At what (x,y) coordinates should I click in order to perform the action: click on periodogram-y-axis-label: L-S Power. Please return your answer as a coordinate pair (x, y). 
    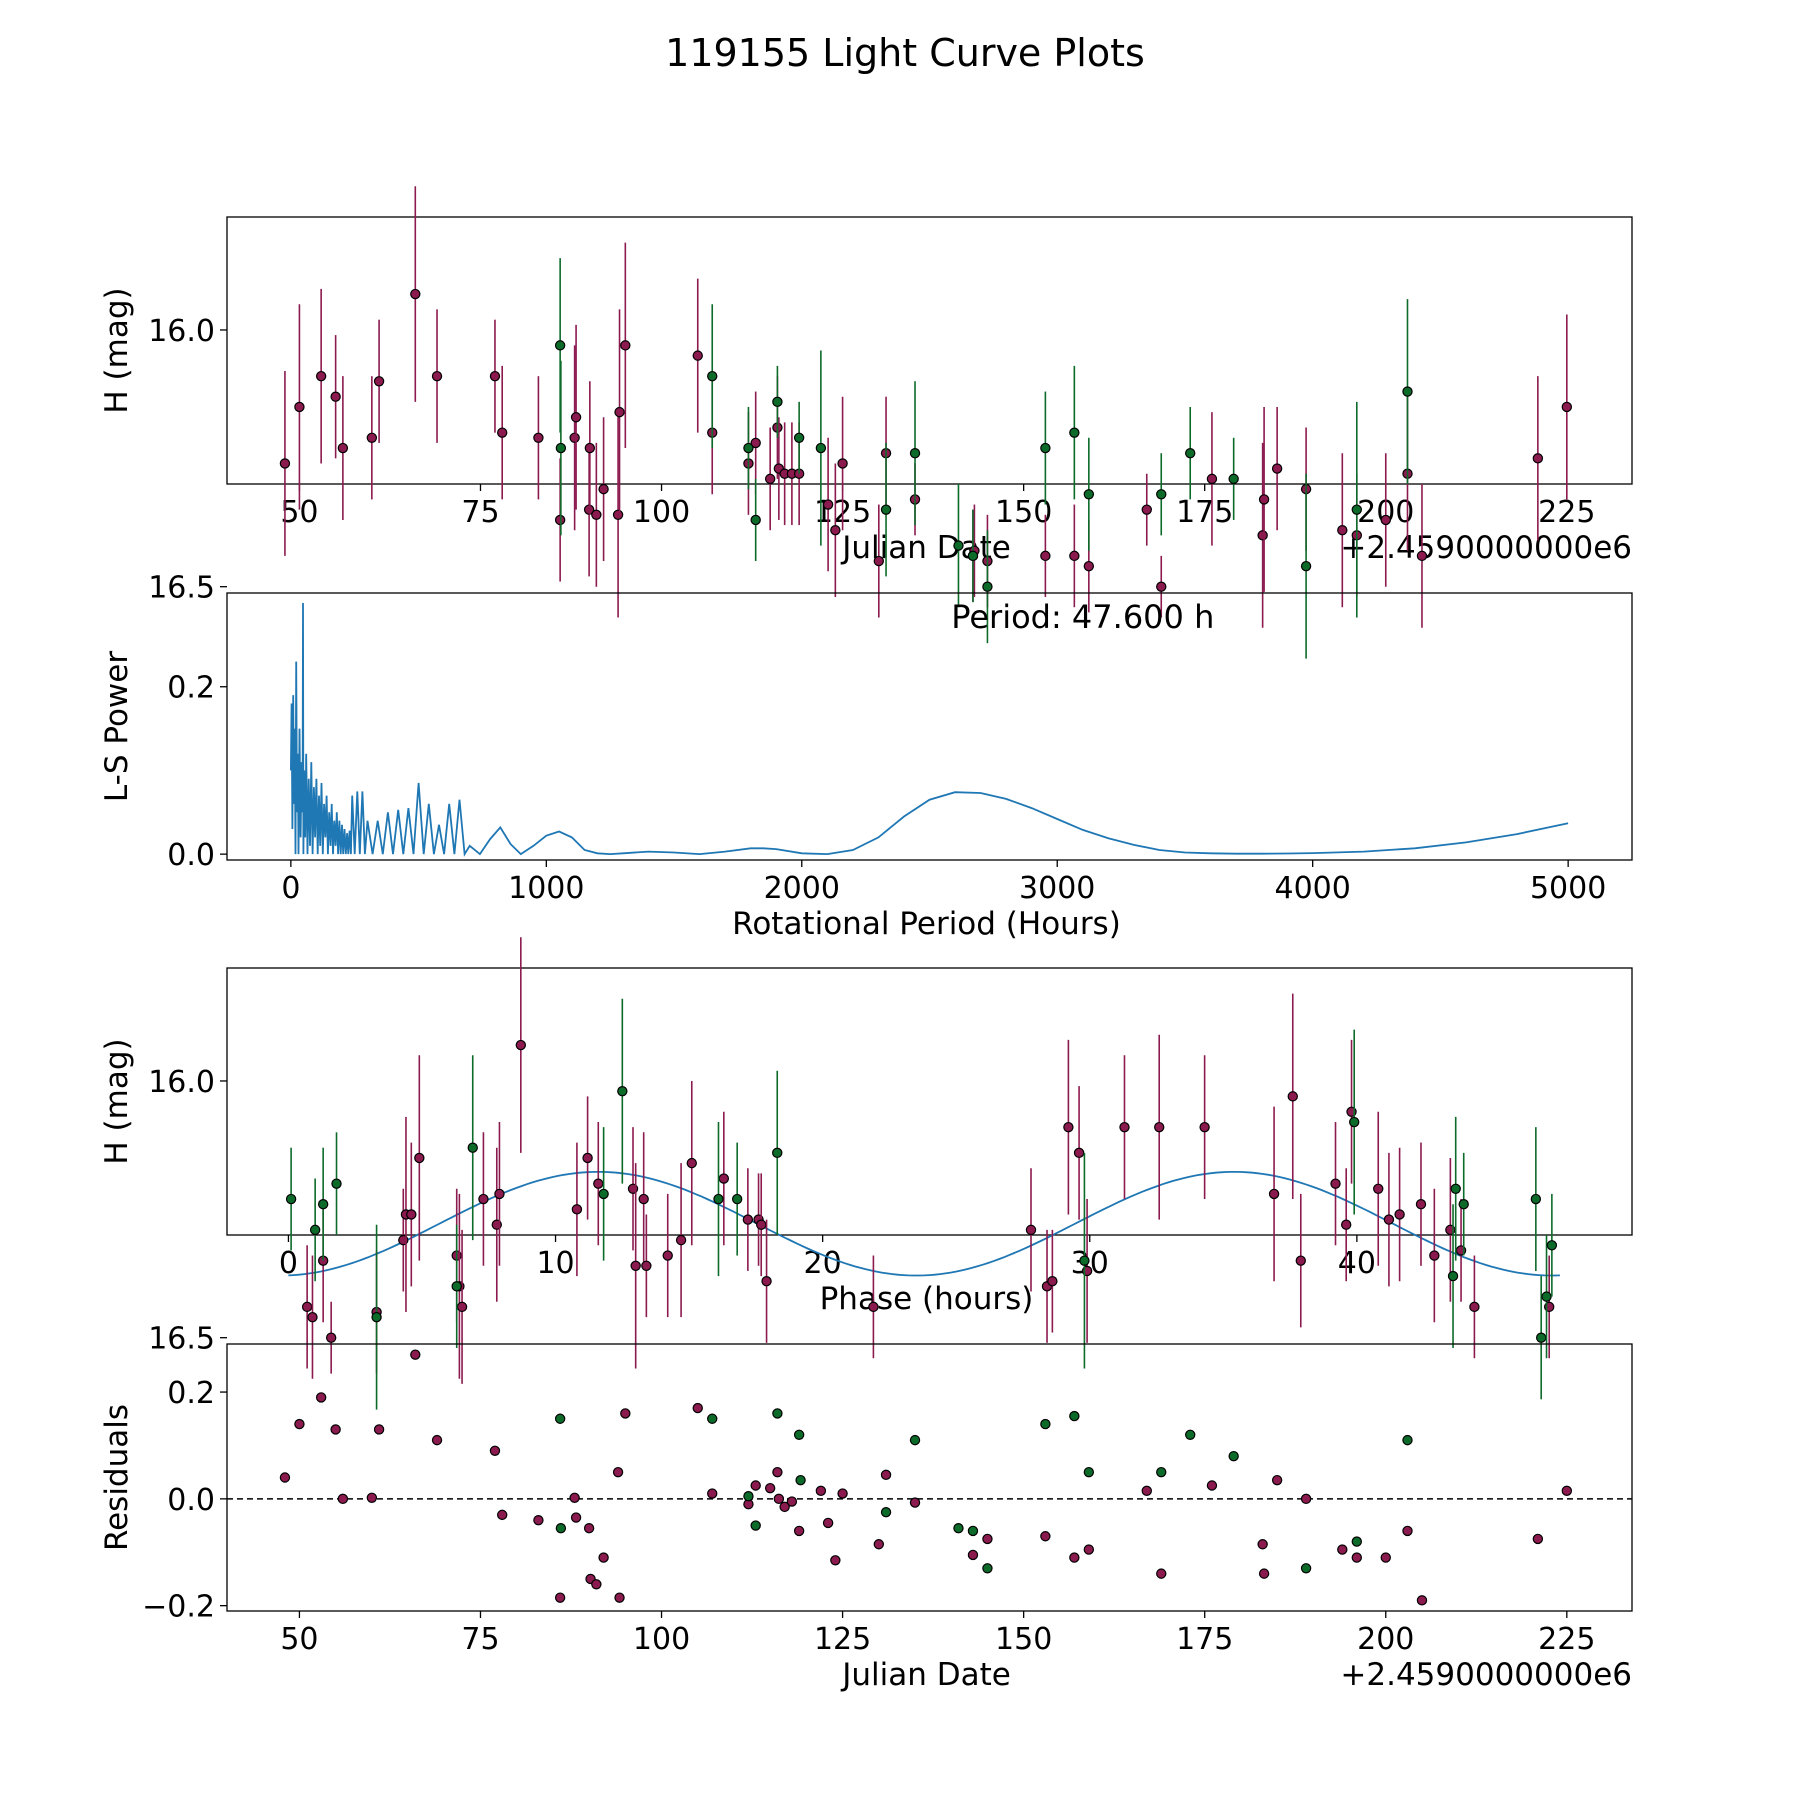
    Looking at the image, I should click on (117, 726).